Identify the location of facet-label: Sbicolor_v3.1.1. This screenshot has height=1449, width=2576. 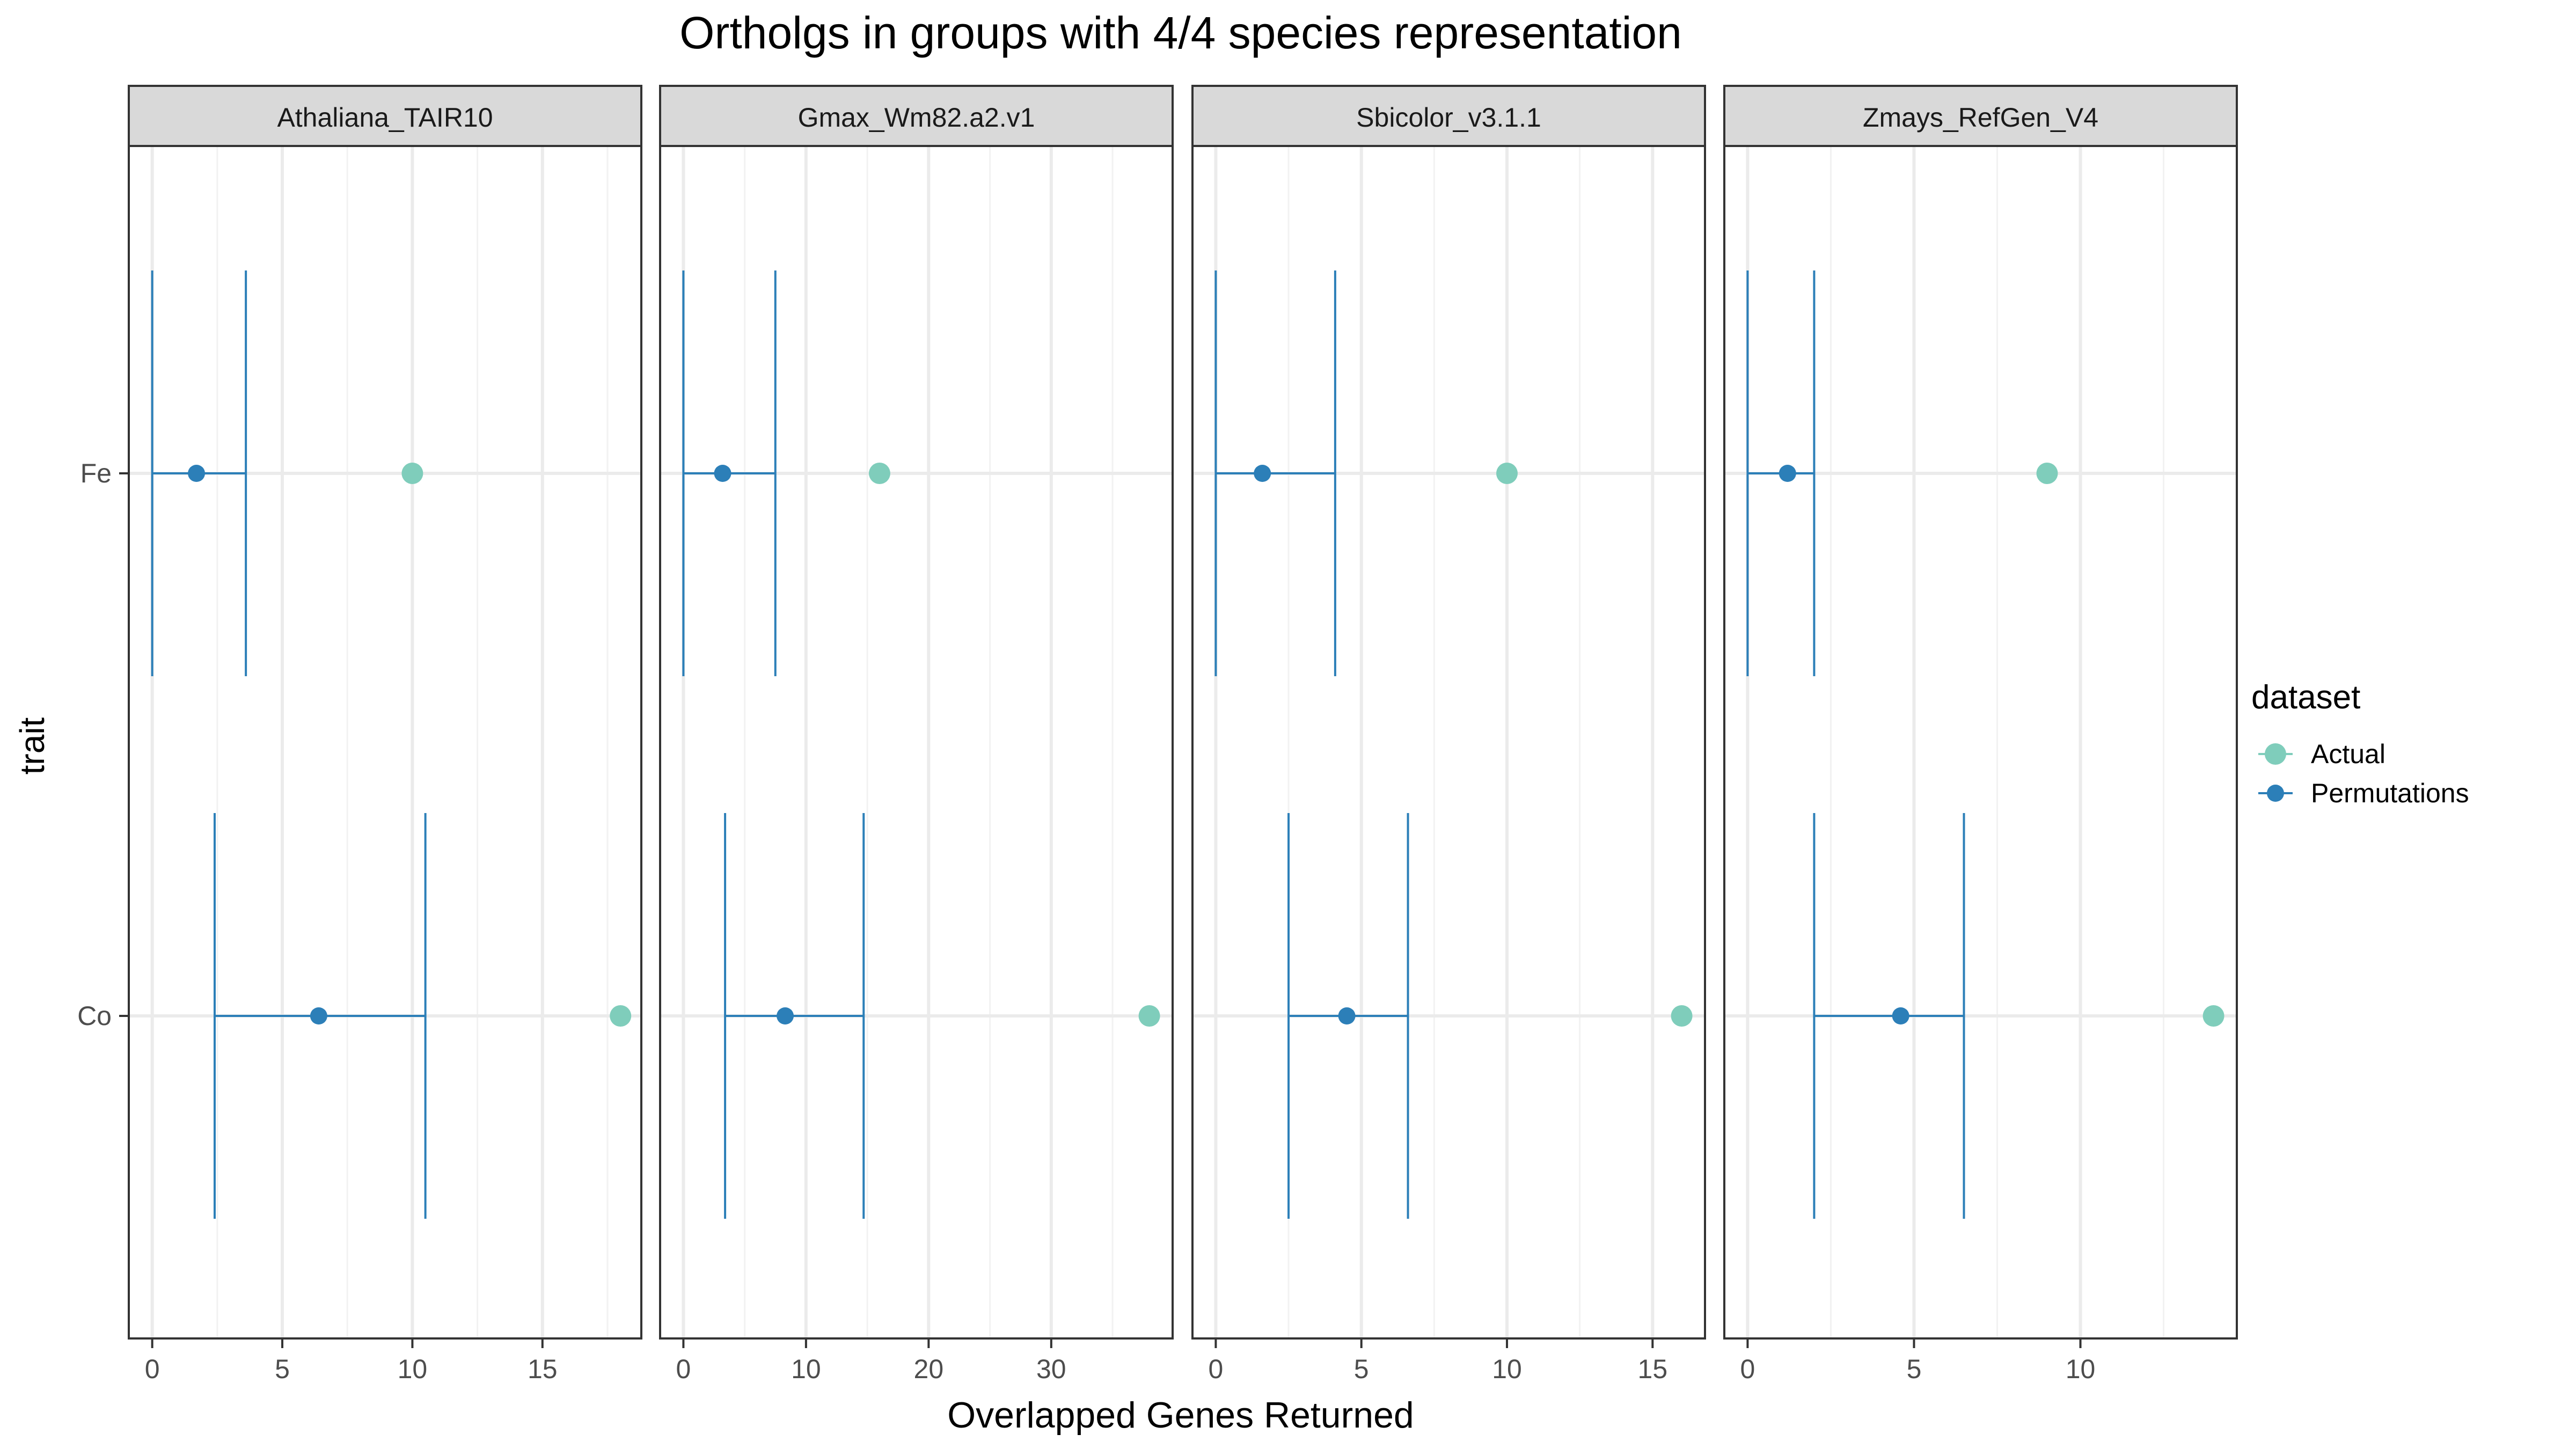
(1448, 118).